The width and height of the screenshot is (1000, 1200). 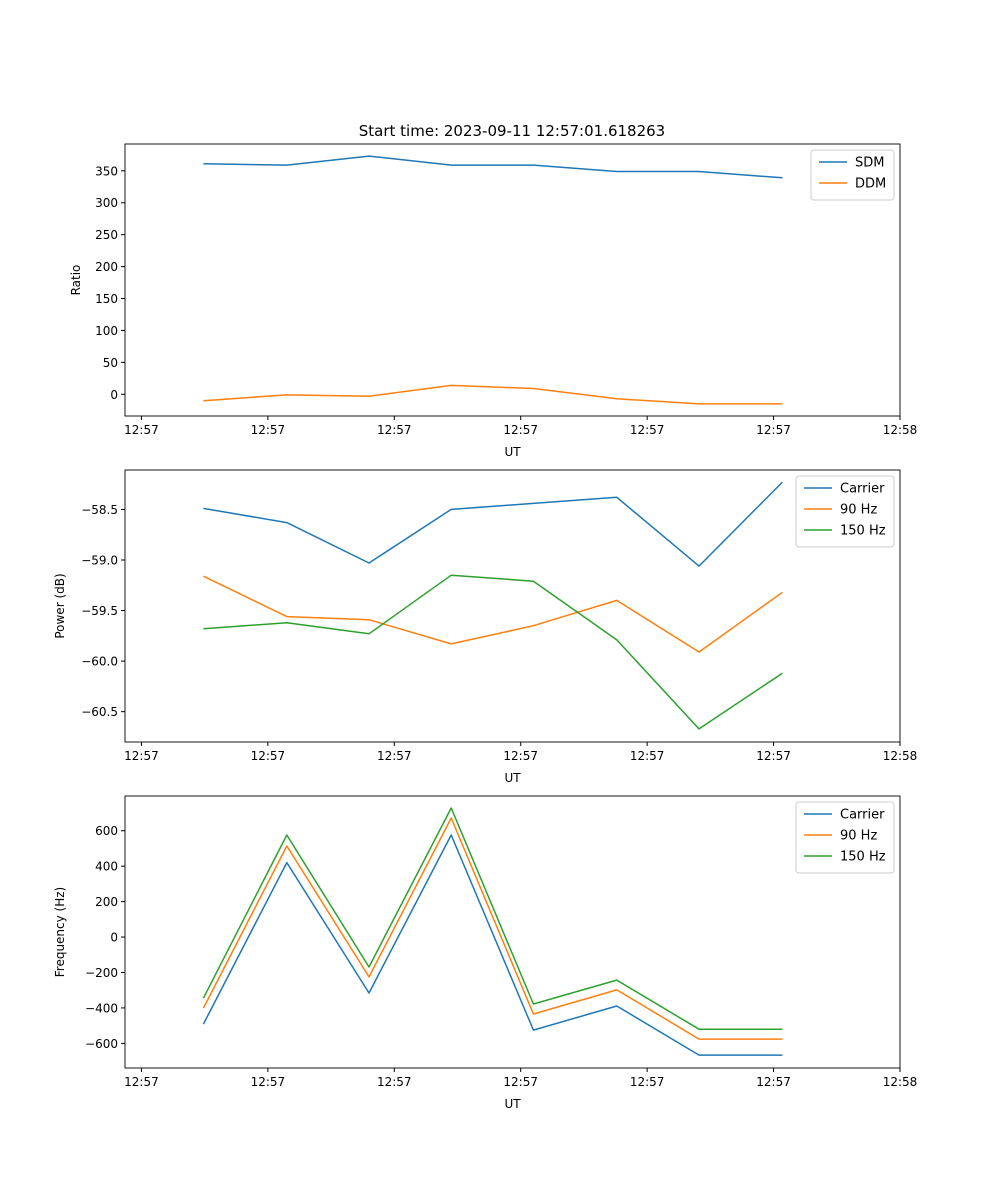 I want to click on y-axis-label: Ratio, so click(x=76, y=280).